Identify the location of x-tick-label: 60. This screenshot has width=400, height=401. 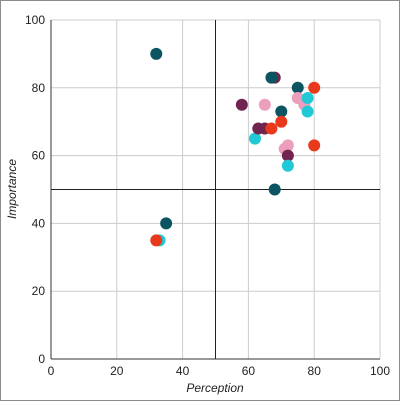
(249, 371).